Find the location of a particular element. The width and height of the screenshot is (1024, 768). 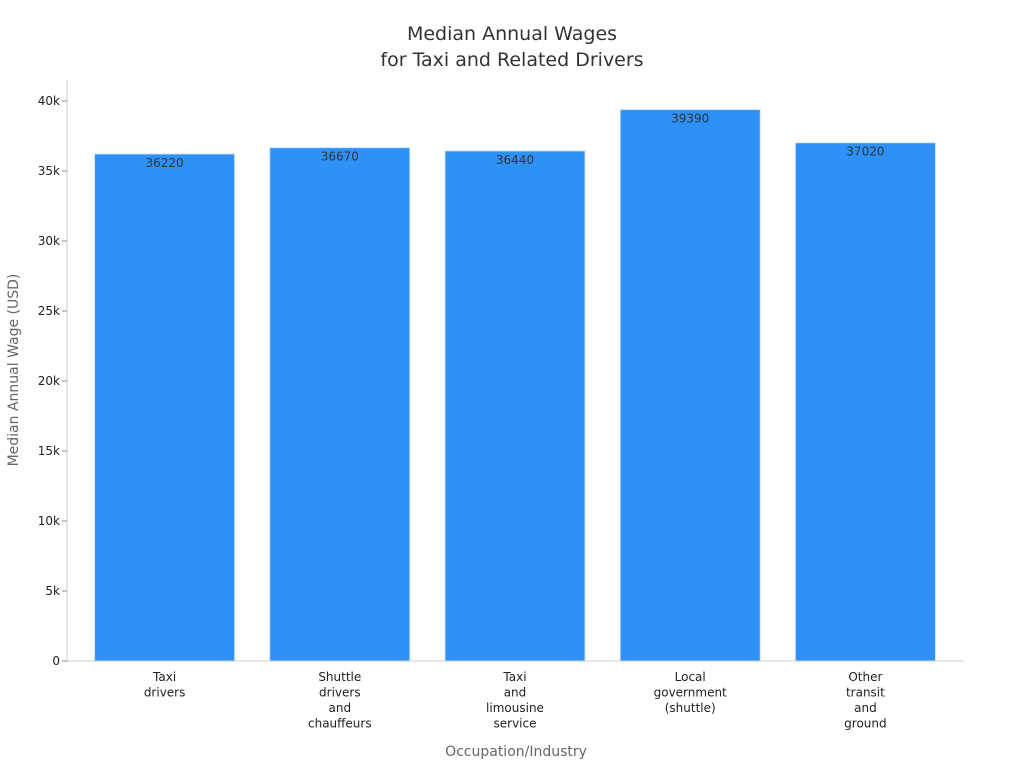

x-tick-label-line: transit is located at coordinates (865, 693).